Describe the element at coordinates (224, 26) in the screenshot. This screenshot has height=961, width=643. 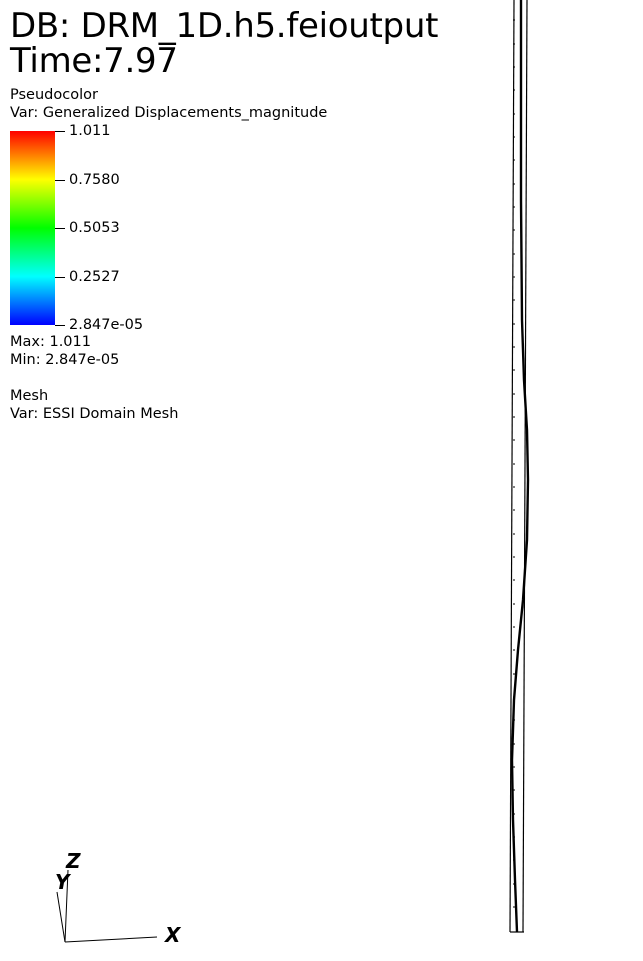
I see `database-title: DB: DRM_1D.h5.feioutput` at that location.